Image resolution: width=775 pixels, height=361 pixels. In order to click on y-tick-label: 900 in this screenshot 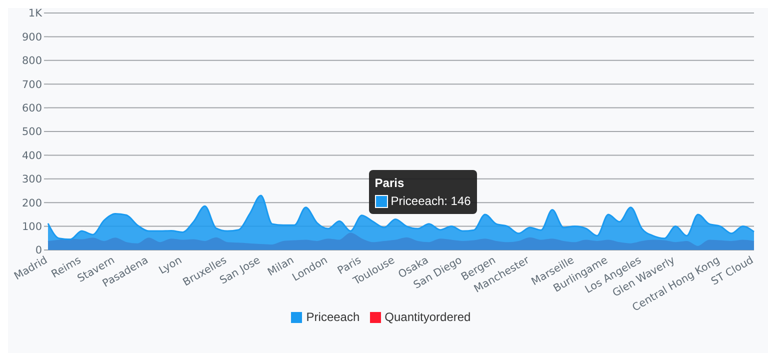, I will do `click(32, 37)`.